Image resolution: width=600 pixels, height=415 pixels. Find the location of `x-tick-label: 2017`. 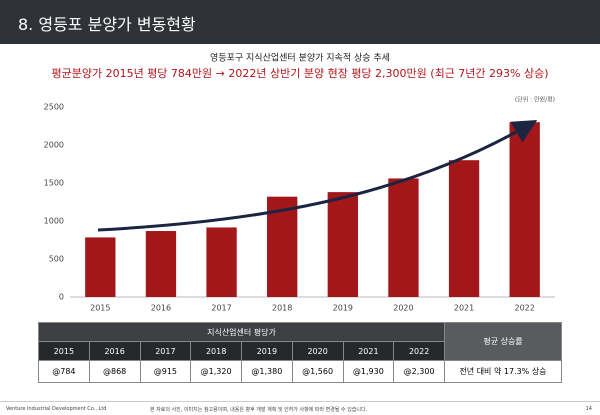

x-tick-label: 2017 is located at coordinates (221, 308).